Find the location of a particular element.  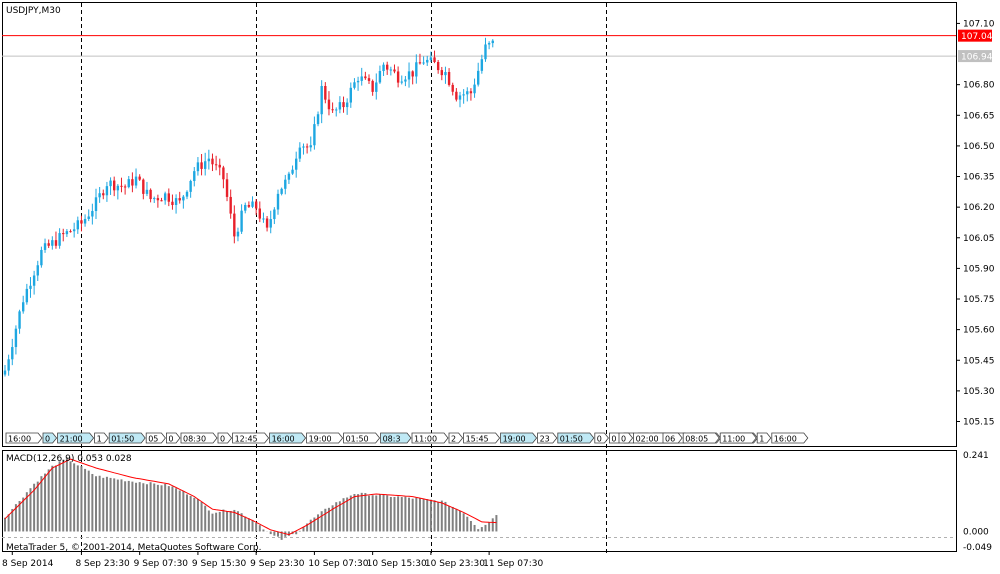

price-tick-label: 106.35 is located at coordinates (979, 178).